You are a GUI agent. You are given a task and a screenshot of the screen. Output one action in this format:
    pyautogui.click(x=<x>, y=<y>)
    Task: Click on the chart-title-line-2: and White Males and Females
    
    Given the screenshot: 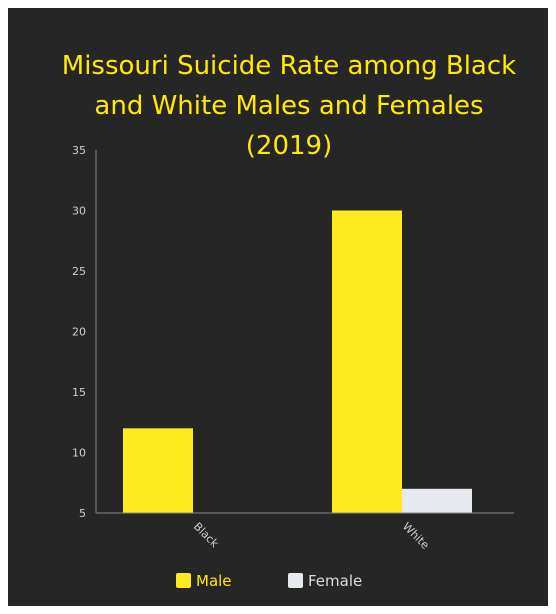 What is the action you would take?
    pyautogui.click(x=288, y=106)
    